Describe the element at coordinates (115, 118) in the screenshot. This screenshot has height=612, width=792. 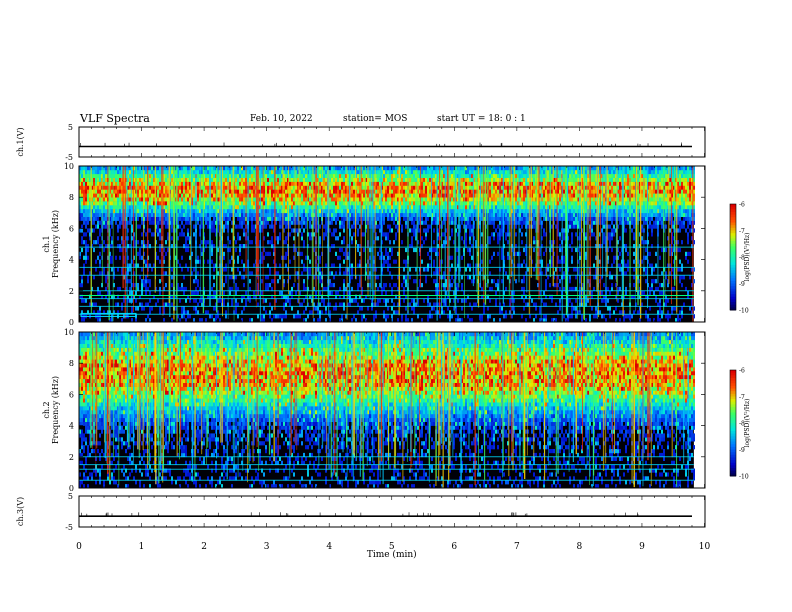
I see `chart-title: VLF Spectra` at that location.